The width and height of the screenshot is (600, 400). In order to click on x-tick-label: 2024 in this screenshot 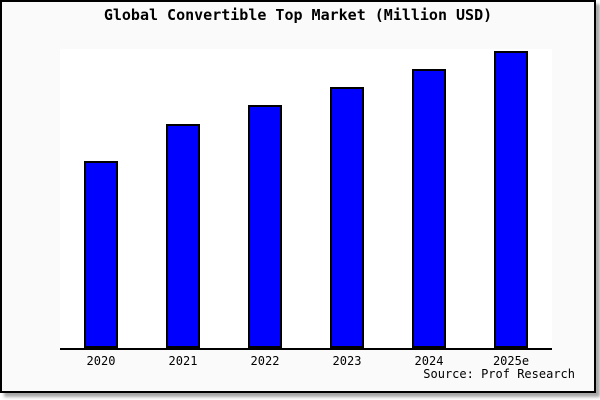, I will do `click(429, 361)`.